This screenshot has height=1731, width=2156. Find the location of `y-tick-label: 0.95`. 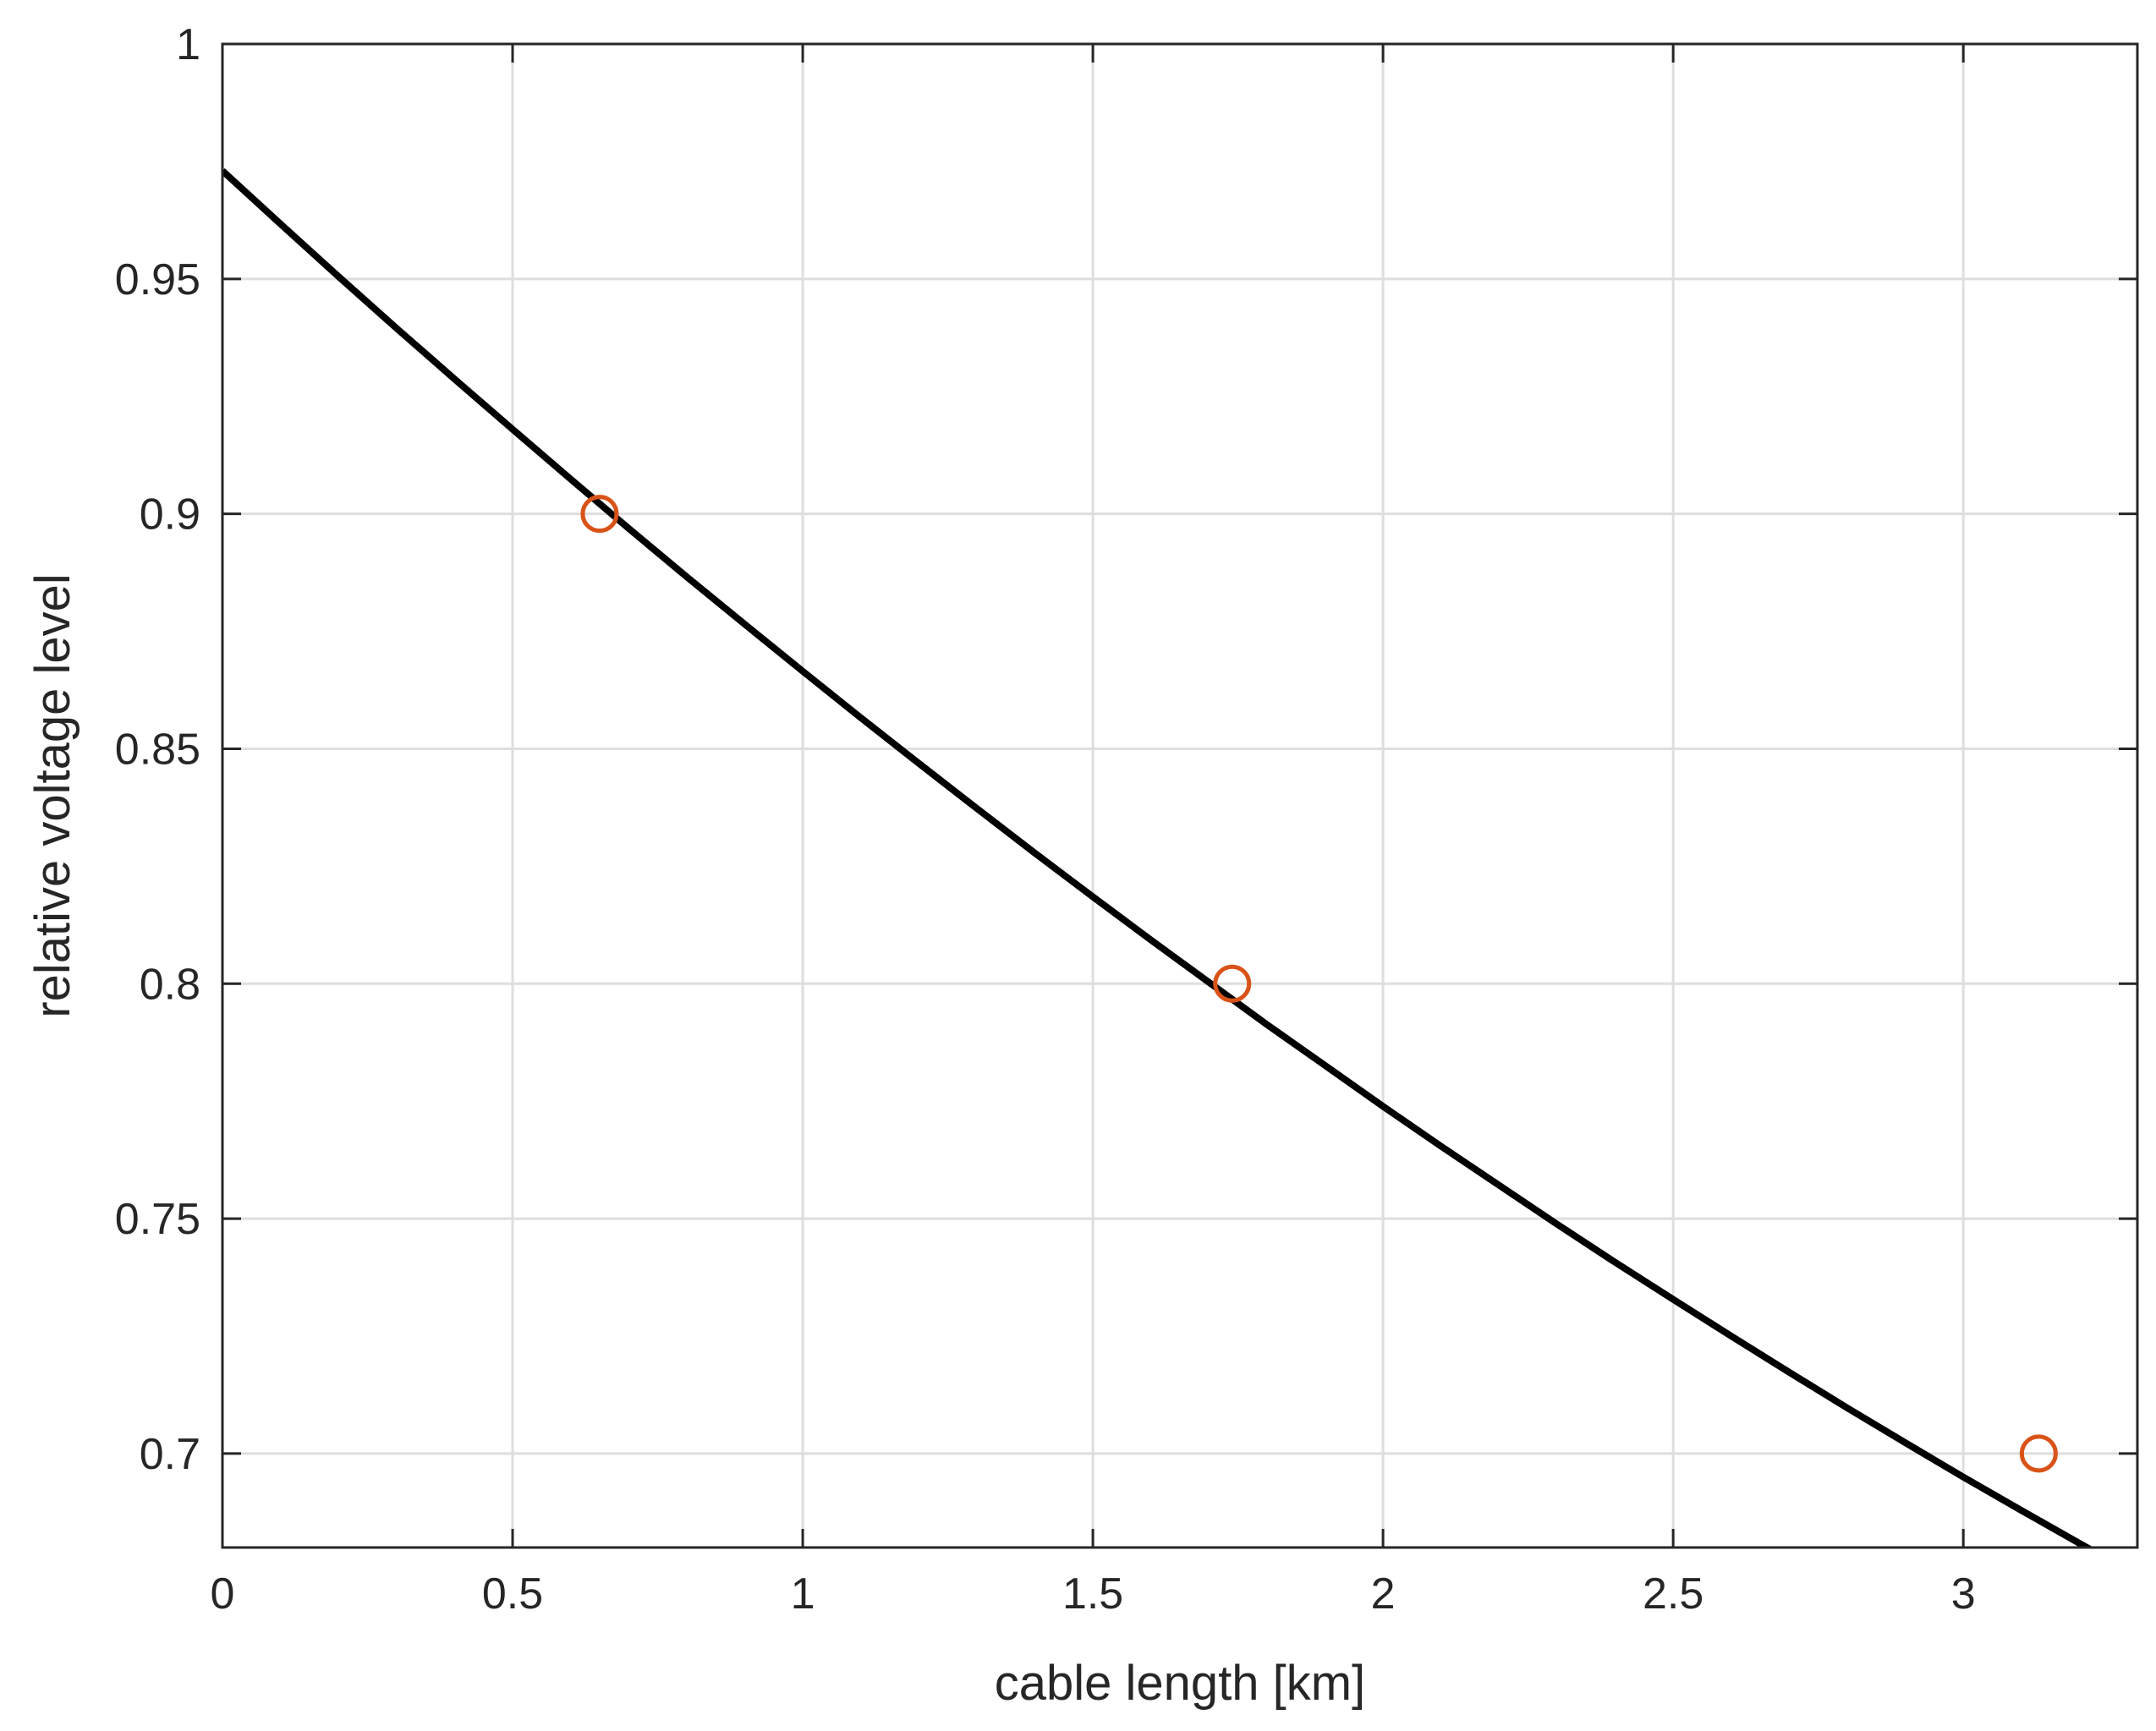

y-tick-label: 0.95 is located at coordinates (158, 280).